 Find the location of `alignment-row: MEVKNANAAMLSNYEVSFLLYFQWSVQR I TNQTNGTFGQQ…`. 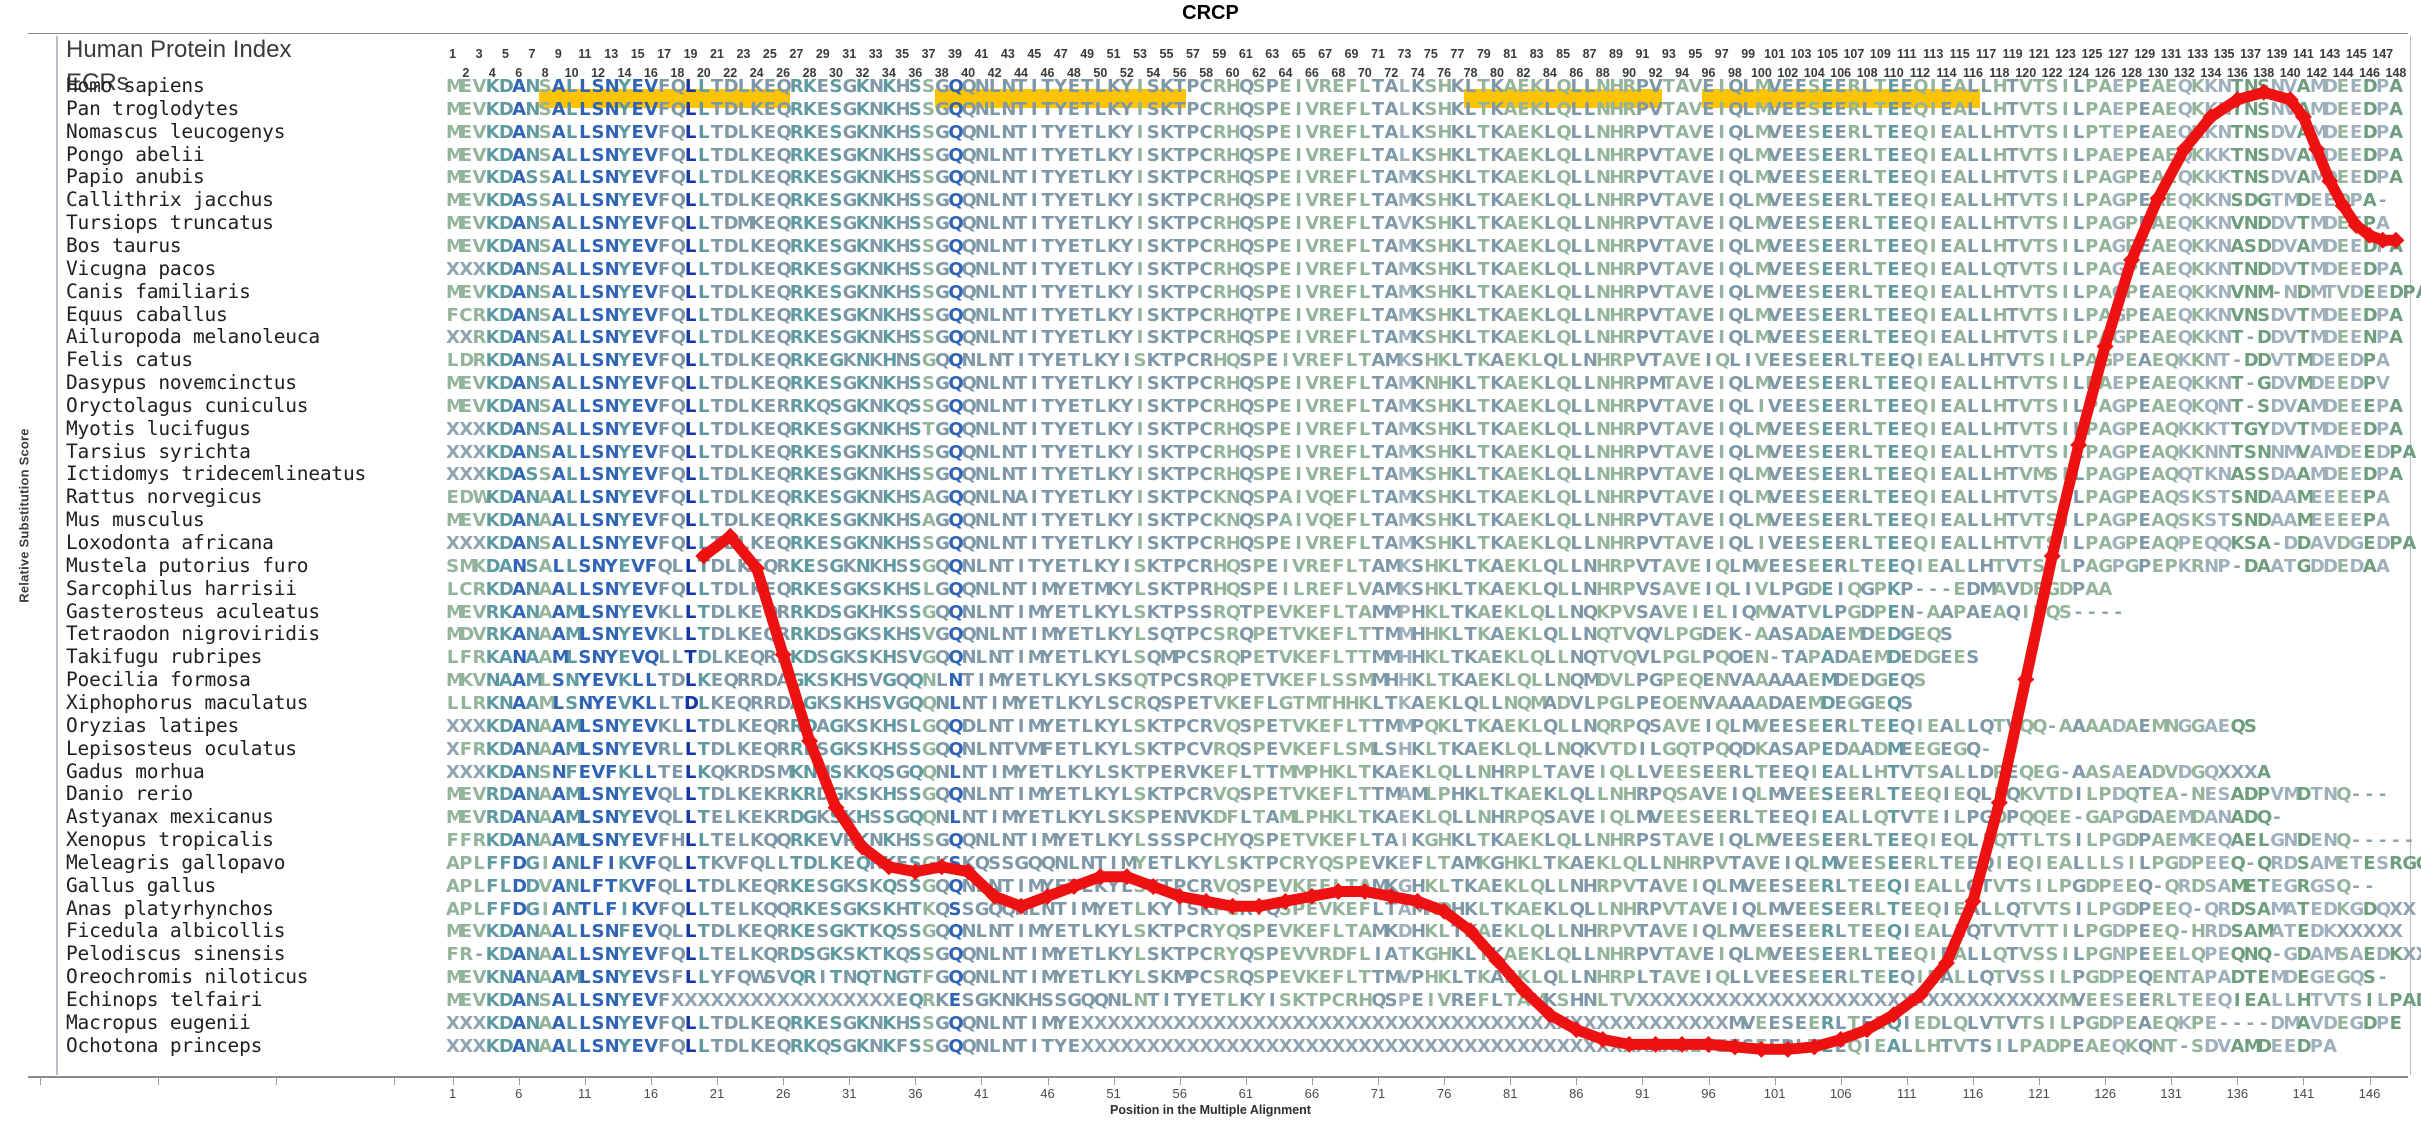

alignment-row: MEVKNANAAMLSNYEVSFLLYFQWSVQR I TNQTNGTFGQQ… is located at coordinates (1416, 978).